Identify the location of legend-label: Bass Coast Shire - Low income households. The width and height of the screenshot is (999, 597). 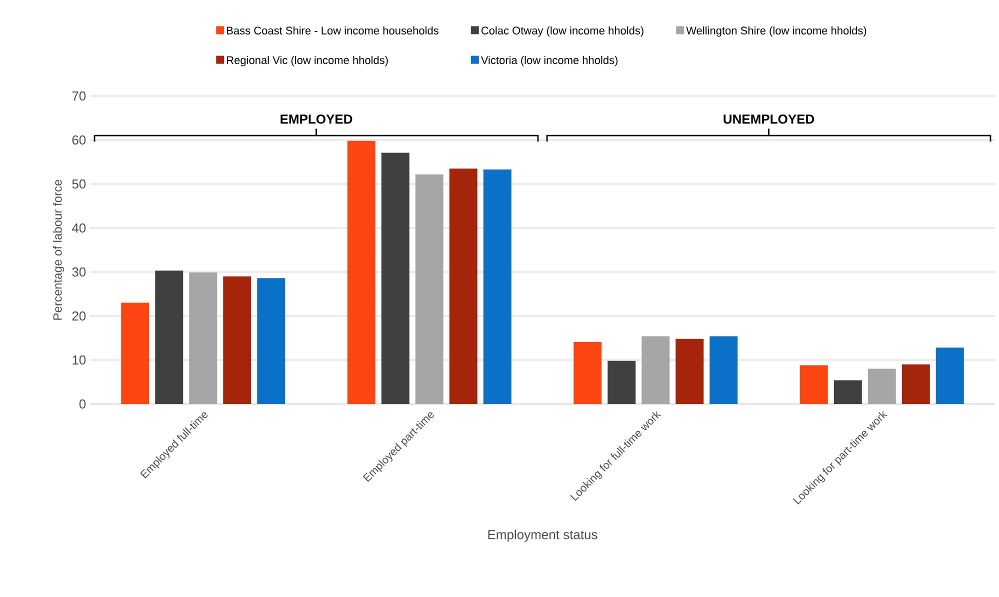
(332, 30).